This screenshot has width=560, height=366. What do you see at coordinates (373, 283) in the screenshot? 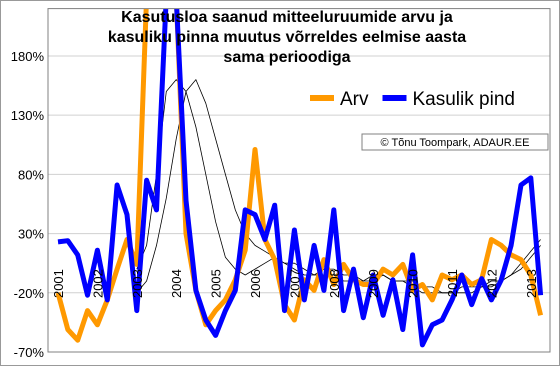
I see `x-tick-label: 2009` at bounding box center [373, 283].